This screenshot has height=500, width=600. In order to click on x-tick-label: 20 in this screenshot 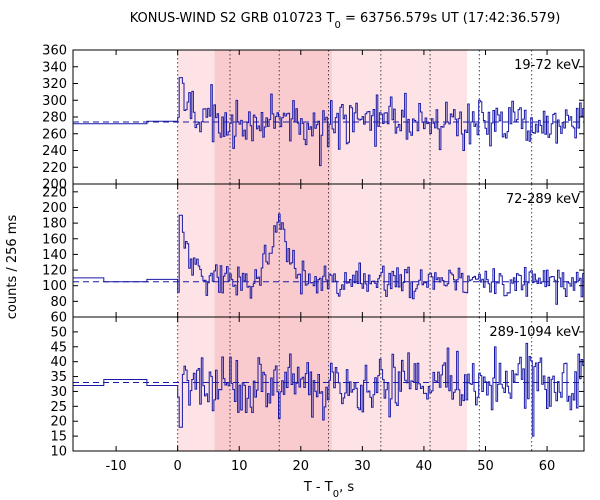, I will do `click(301, 466)`.